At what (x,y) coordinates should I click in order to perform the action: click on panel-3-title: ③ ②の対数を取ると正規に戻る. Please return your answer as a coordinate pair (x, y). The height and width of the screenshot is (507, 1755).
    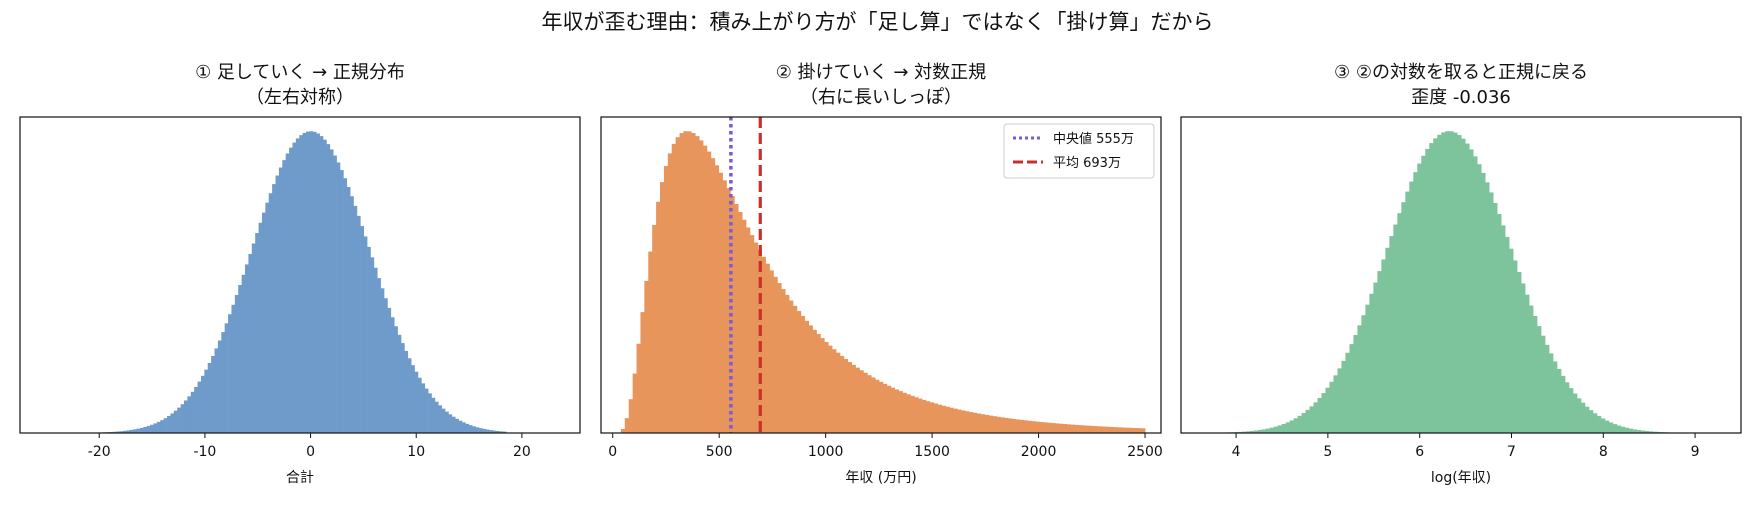
    Looking at the image, I should click on (1461, 72).